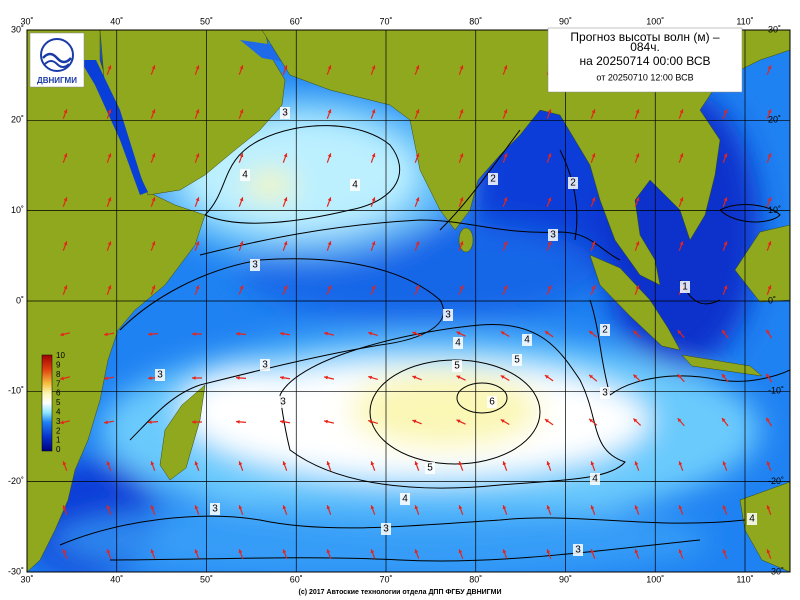 This screenshot has height=600, width=800. What do you see at coordinates (58, 421) in the screenshot?
I see `colorbar-label: 3` at bounding box center [58, 421].